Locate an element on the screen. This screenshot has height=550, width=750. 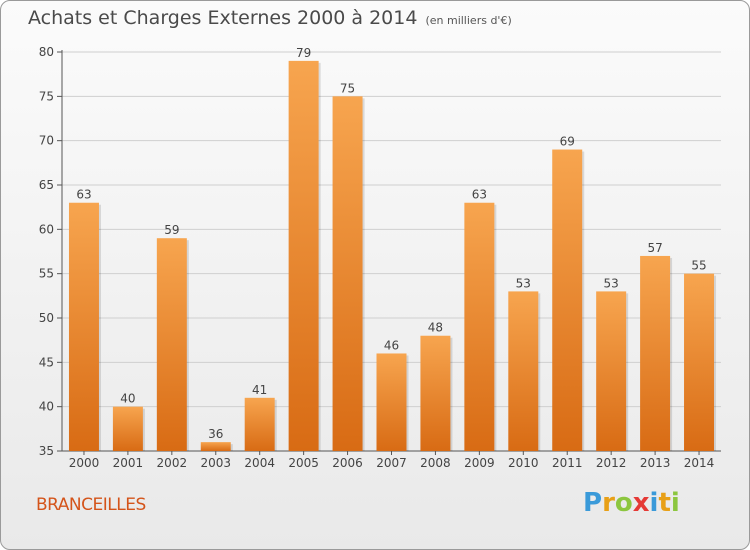
x-tick-label-2003: 2003 is located at coordinates (215, 463).